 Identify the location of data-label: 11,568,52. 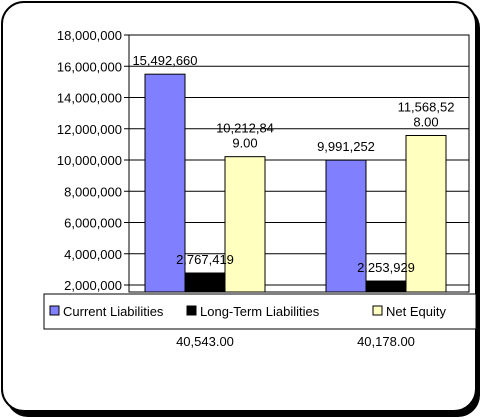
(426, 106).